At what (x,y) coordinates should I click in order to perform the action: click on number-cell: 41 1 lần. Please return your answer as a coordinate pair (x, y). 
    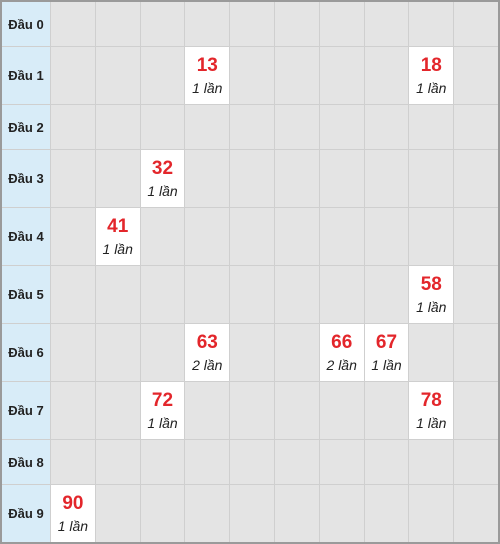
    Looking at the image, I should click on (117, 236).